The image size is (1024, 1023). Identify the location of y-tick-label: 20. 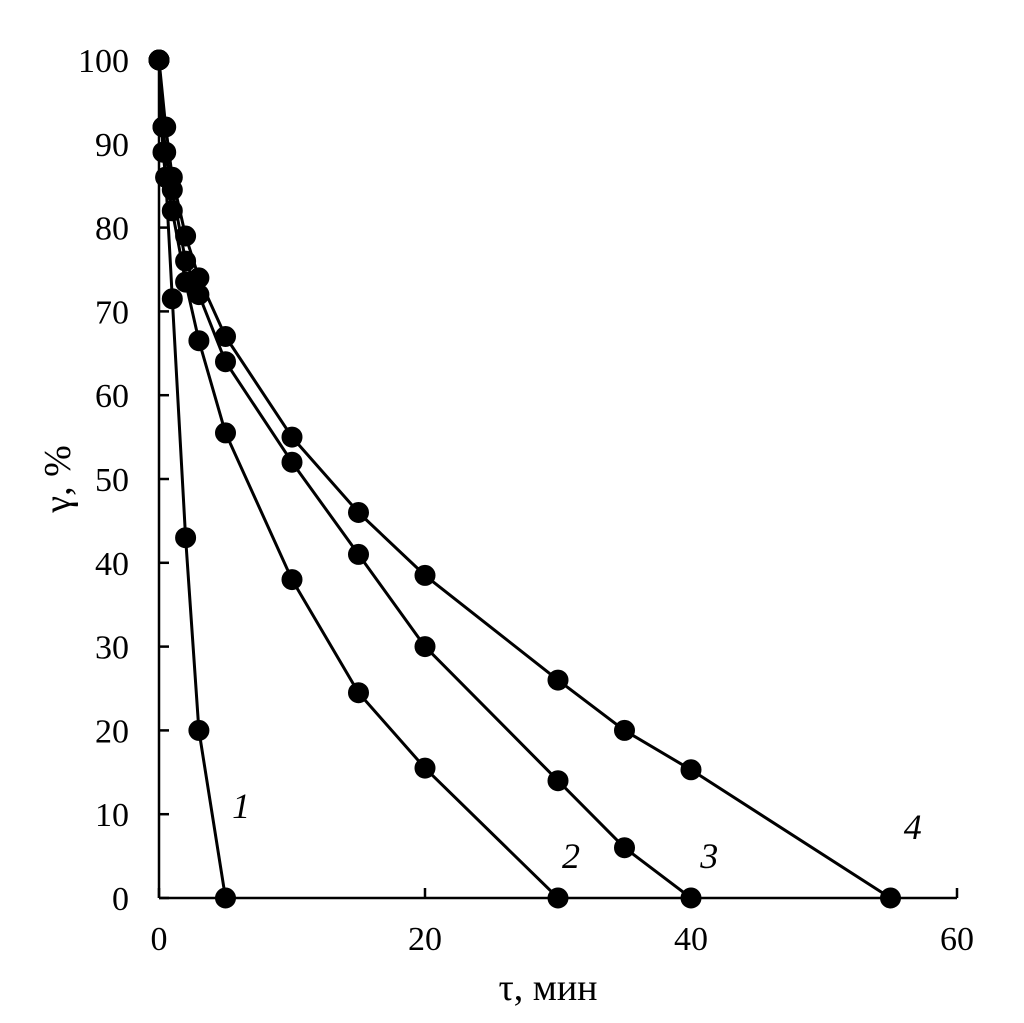
(112, 731).